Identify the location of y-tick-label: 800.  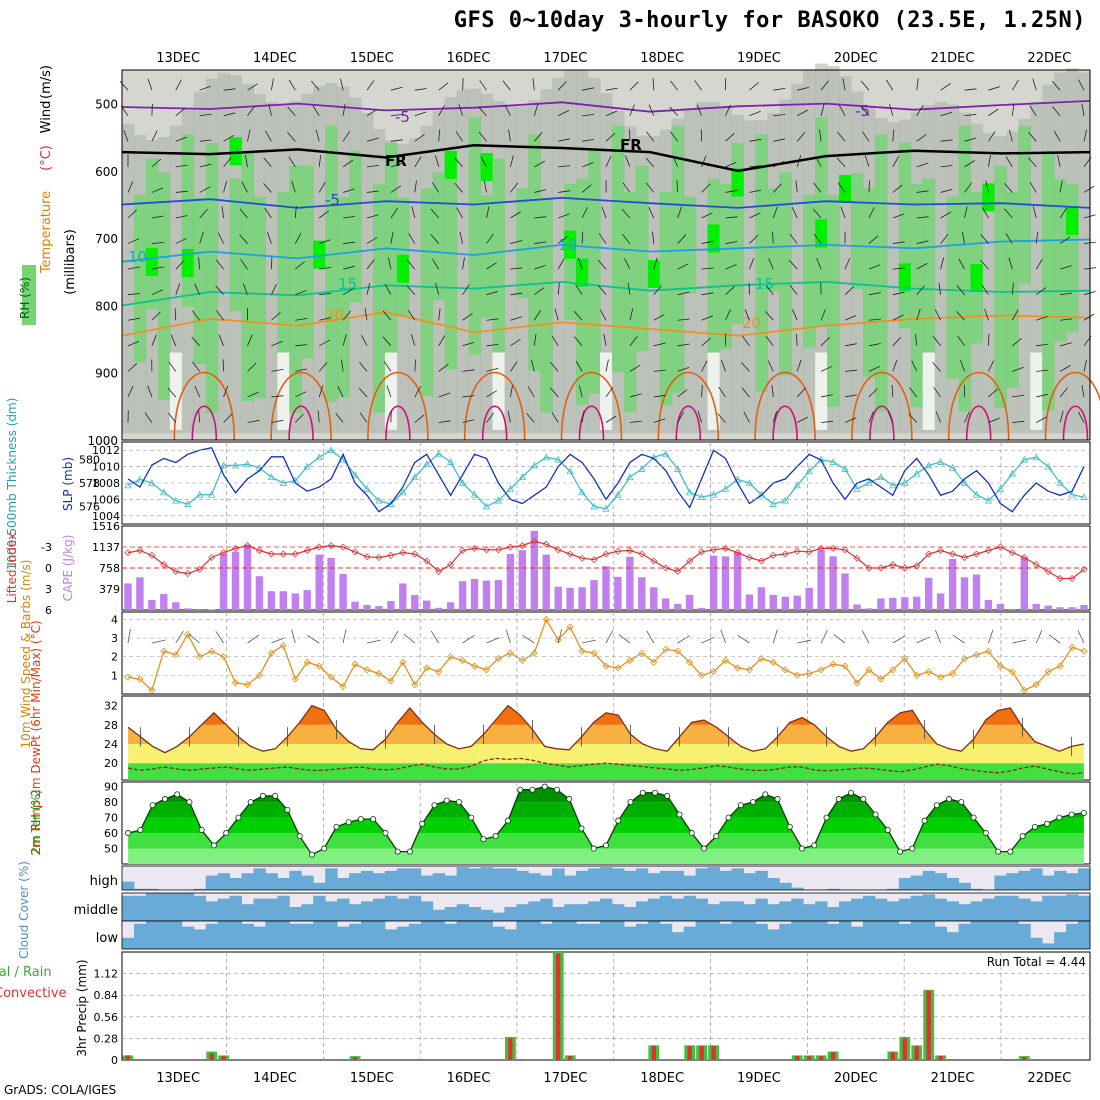
(106, 306).